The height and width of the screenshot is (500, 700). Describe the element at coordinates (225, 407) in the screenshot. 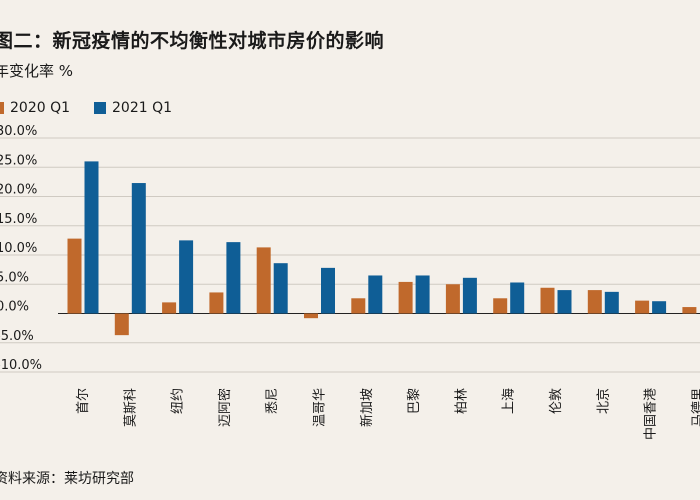

I see `x-tick-label: 迈阿密` at that location.